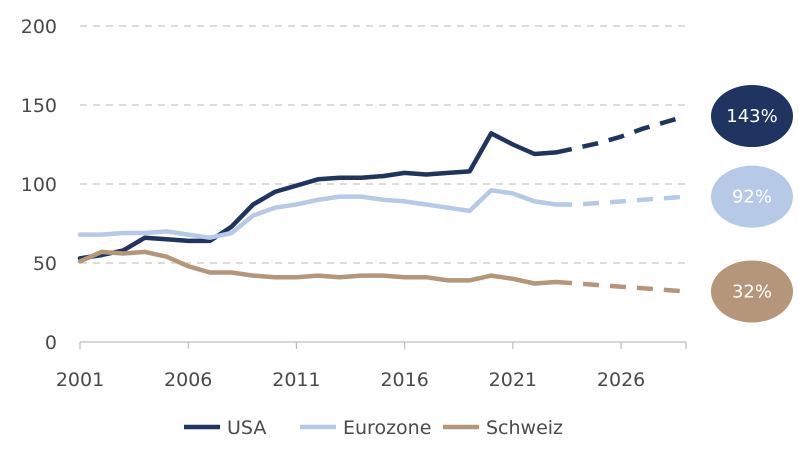  I want to click on end-badge-label: 143%, so click(751, 116).